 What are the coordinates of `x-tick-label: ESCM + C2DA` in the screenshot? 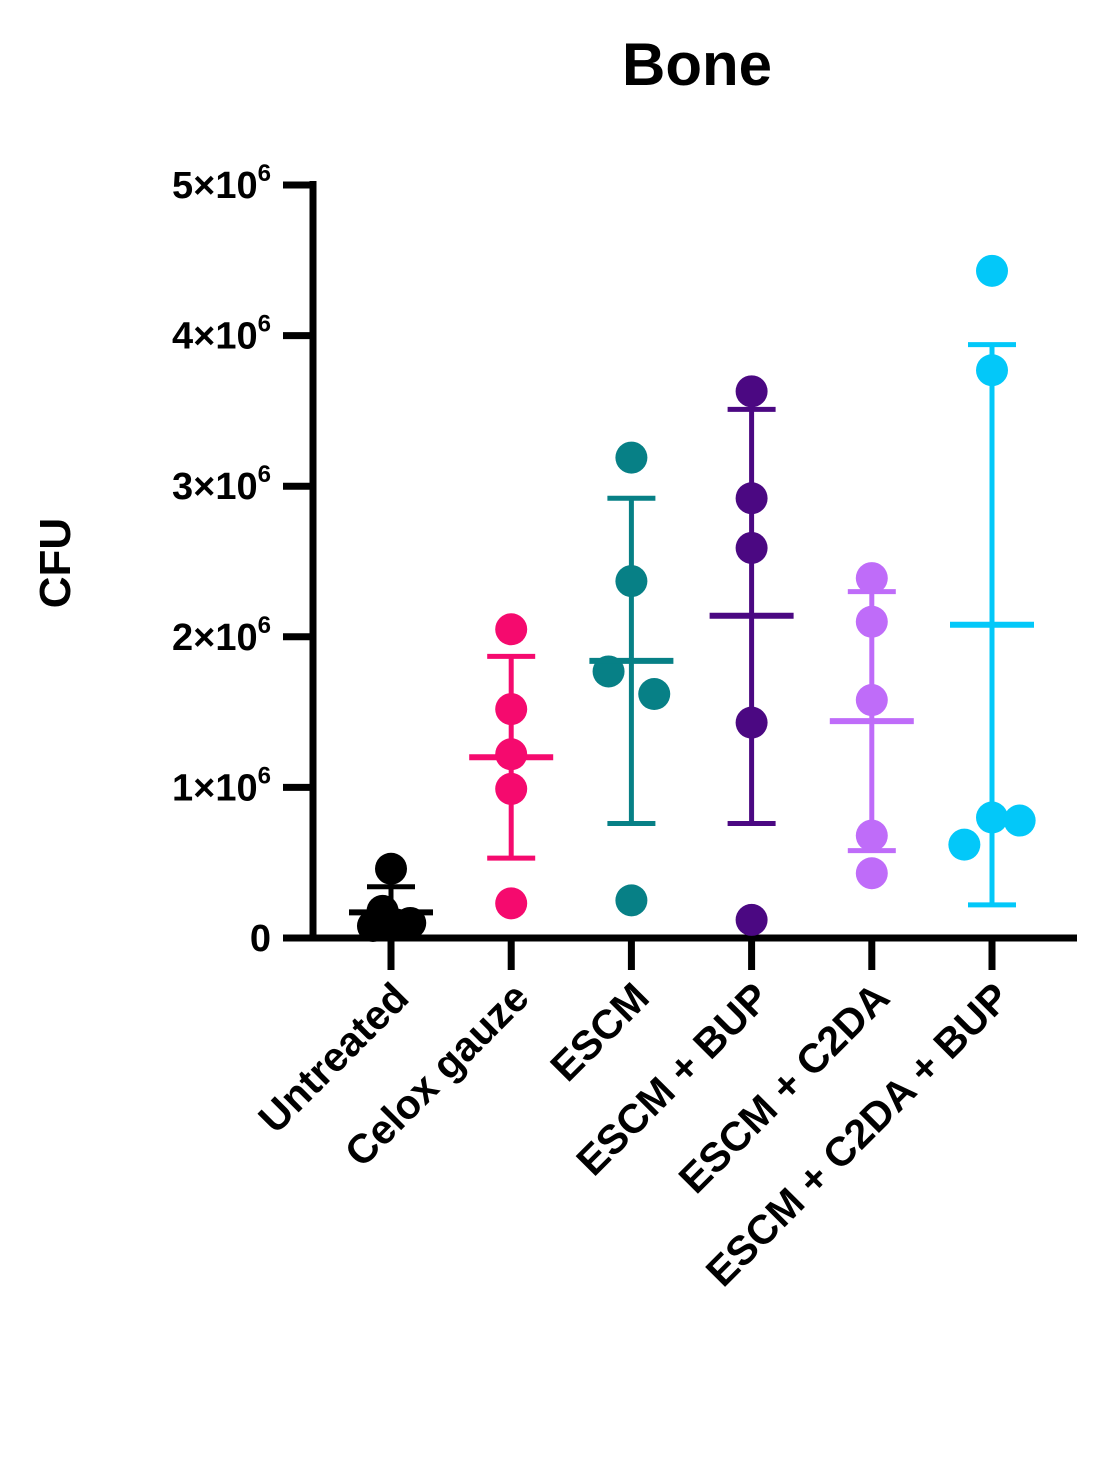 It's located at (784, 1088).